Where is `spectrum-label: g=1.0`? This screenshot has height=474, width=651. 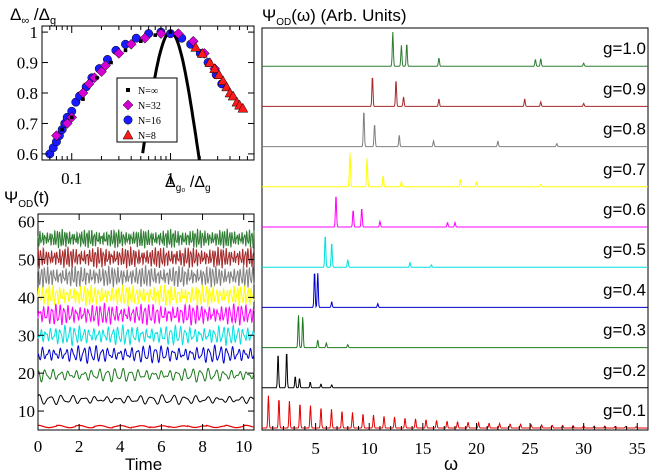
spectrum-label: g=1.0 is located at coordinates (624, 48).